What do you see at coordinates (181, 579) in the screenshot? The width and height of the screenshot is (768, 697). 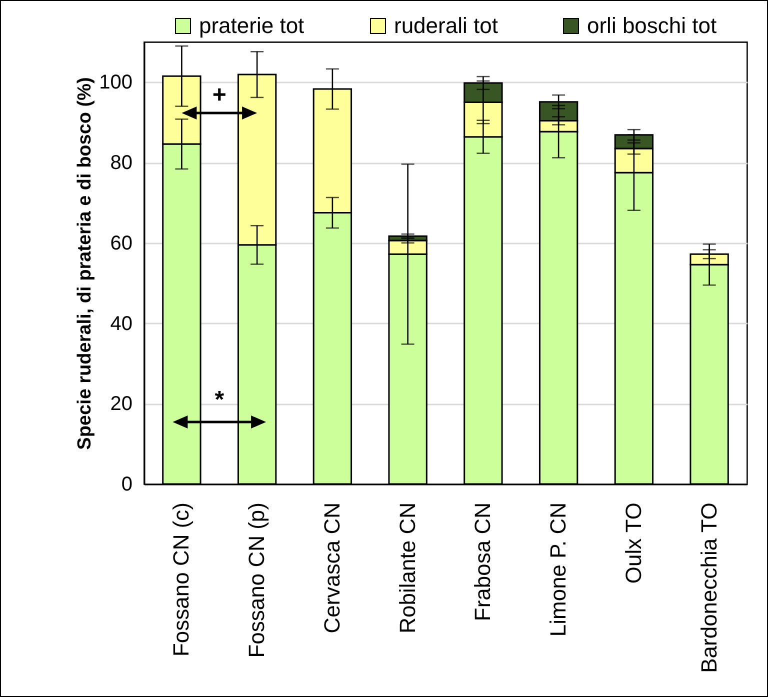 I see `x-tick-label: Fossano CN (c)` at bounding box center [181, 579].